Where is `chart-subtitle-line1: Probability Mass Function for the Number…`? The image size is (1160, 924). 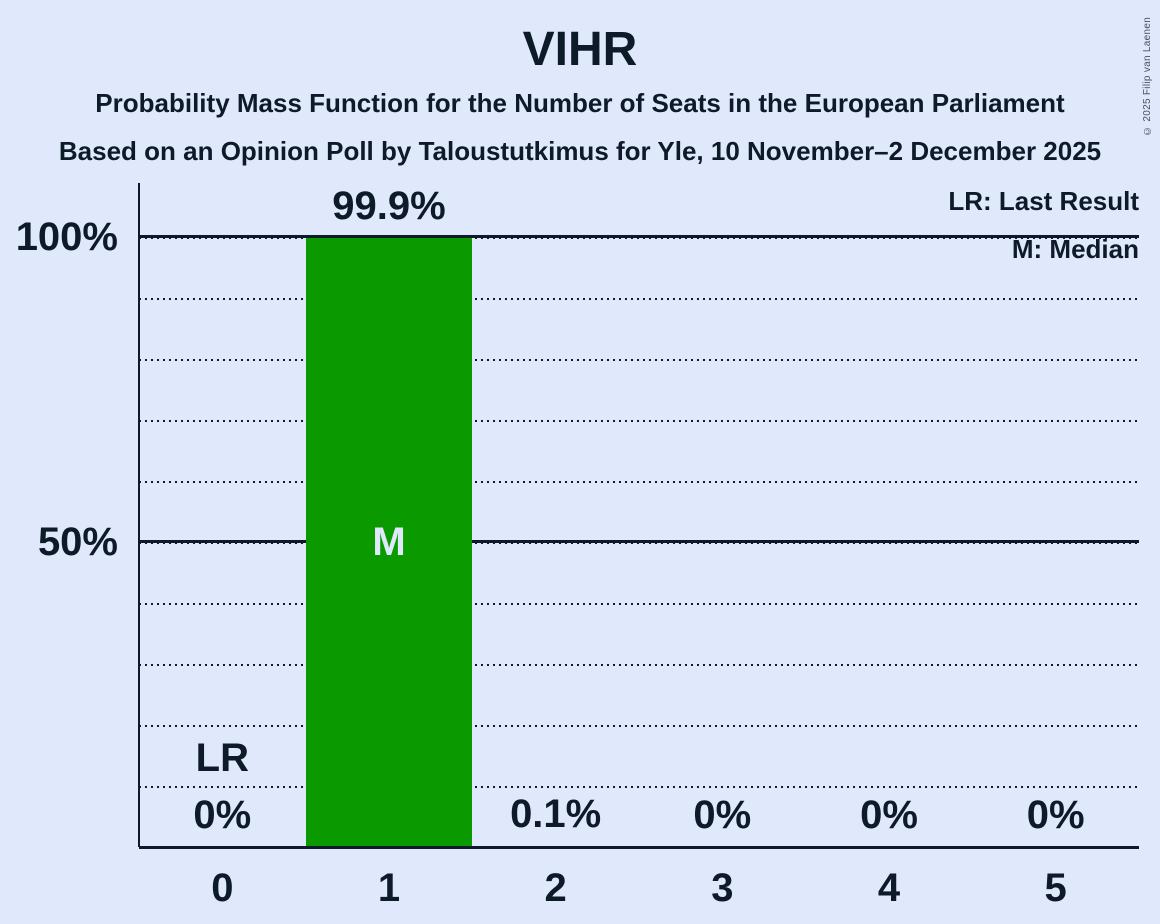
chart-subtitle-line1: Probability Mass Function for the Number… is located at coordinates (580, 103).